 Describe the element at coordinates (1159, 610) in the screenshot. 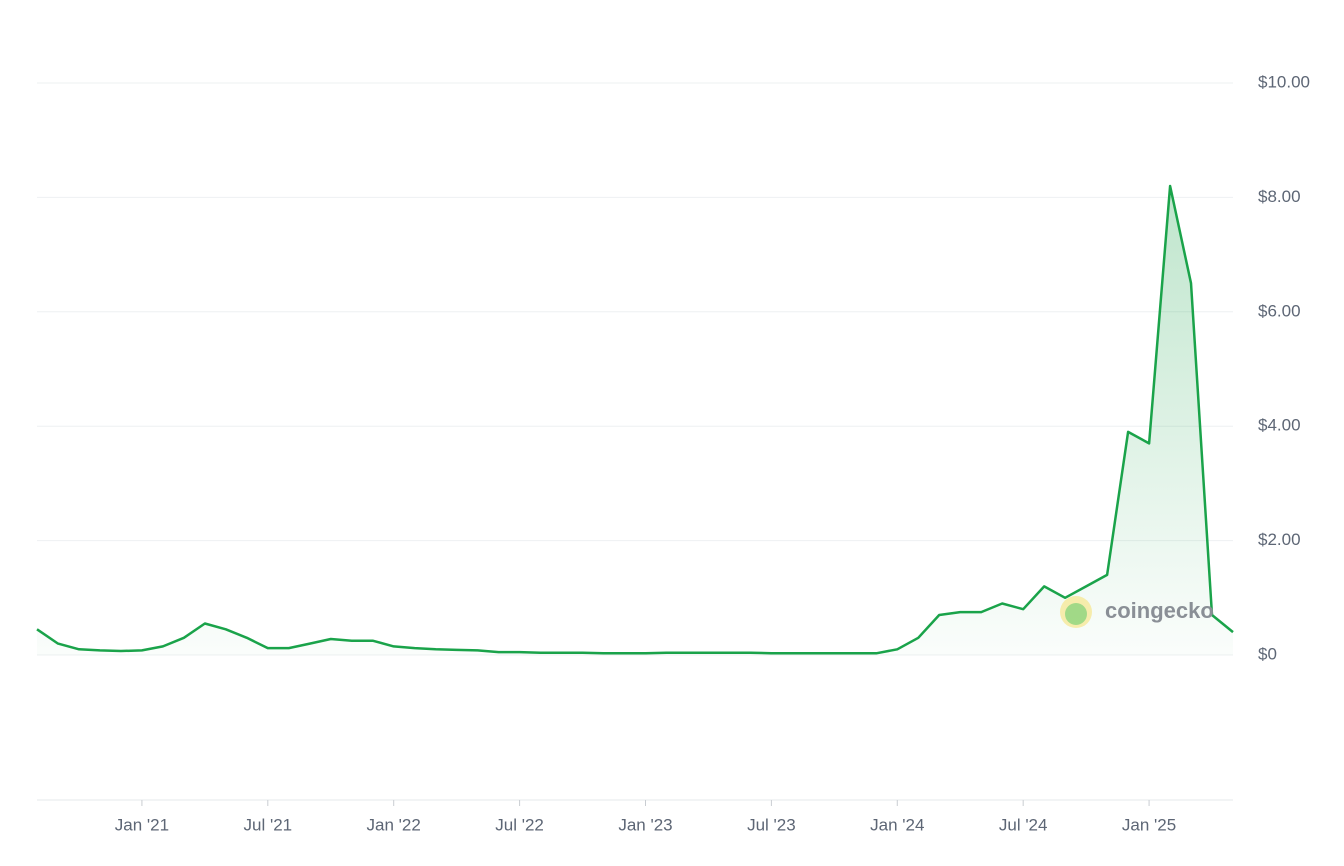

I see `watermark: coingecko` at that location.